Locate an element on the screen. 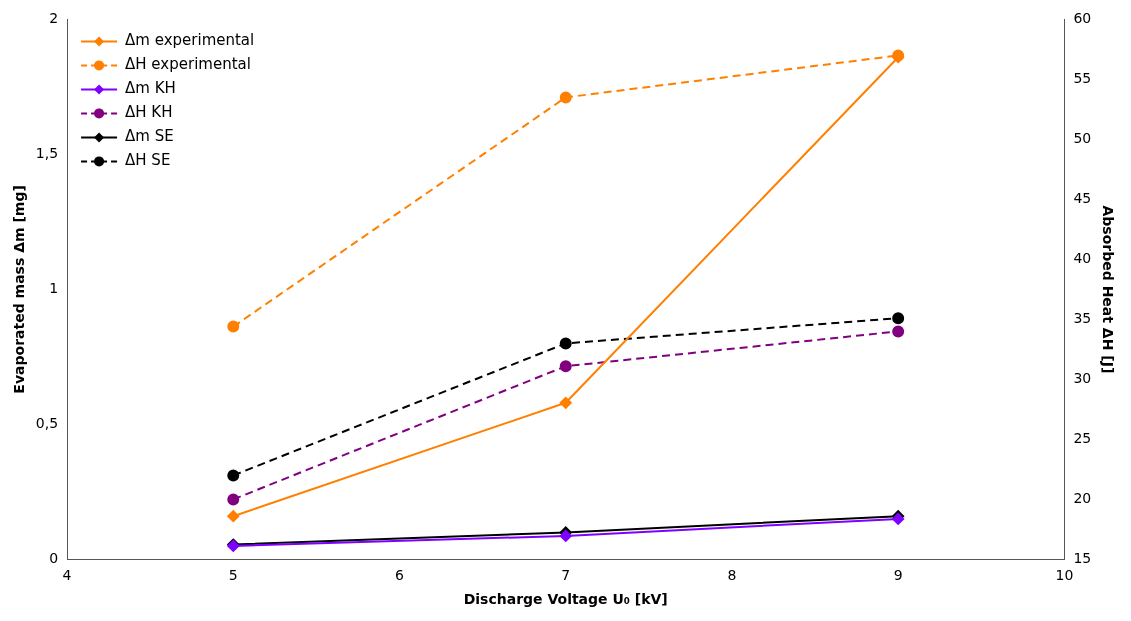 Image resolution: width=1131 pixels, height=621 pixels. x-tick-label: 8 is located at coordinates (732, 575).